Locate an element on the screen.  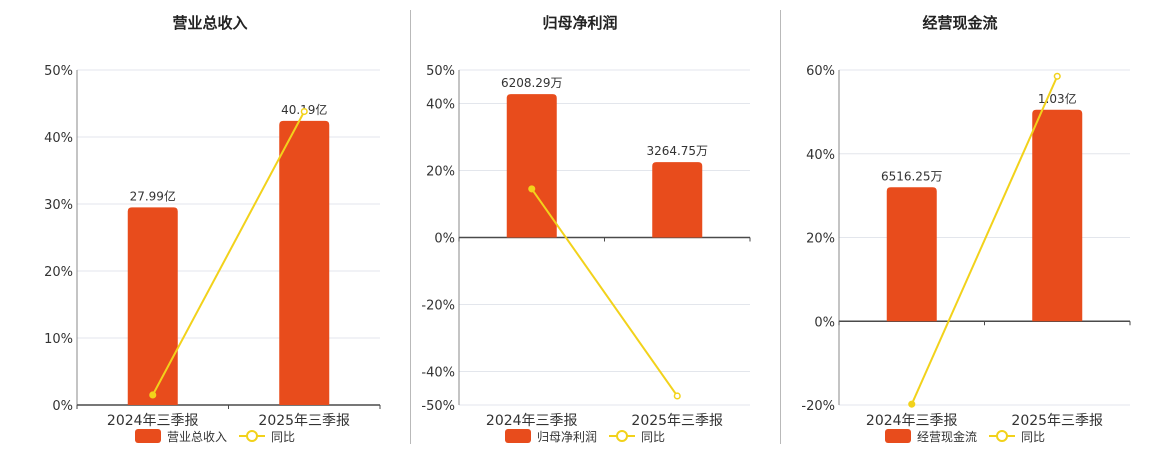
legend-bar-label: 经营现金流 is located at coordinates (947, 436).